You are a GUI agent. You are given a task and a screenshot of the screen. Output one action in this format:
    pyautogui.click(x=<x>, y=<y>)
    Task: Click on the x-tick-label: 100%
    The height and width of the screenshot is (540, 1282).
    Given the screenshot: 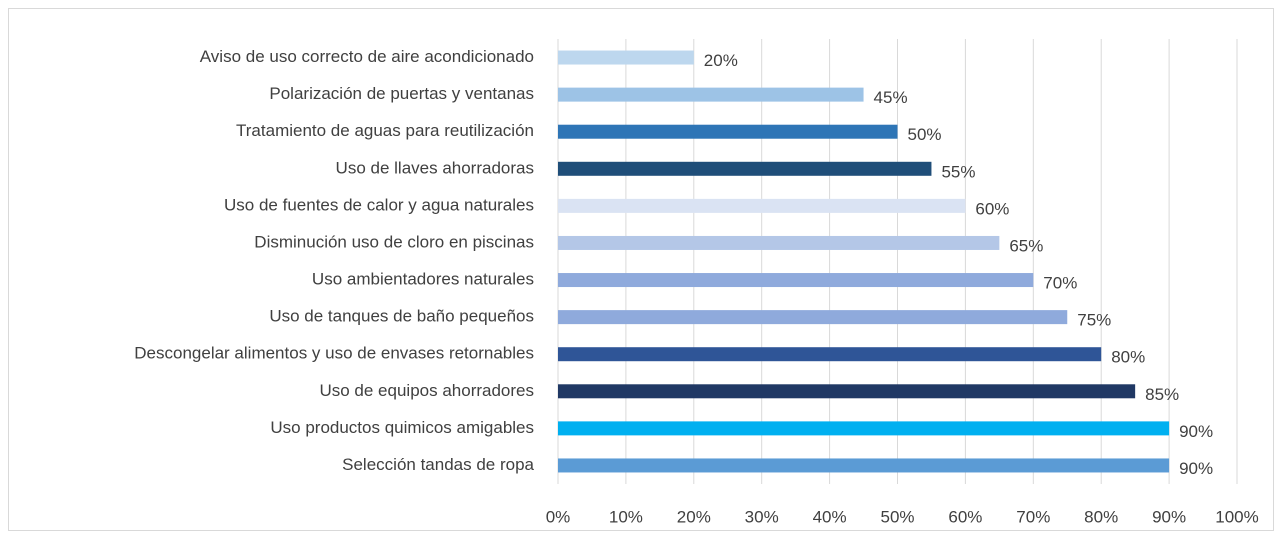 What is the action you would take?
    pyautogui.click(x=1236, y=516)
    